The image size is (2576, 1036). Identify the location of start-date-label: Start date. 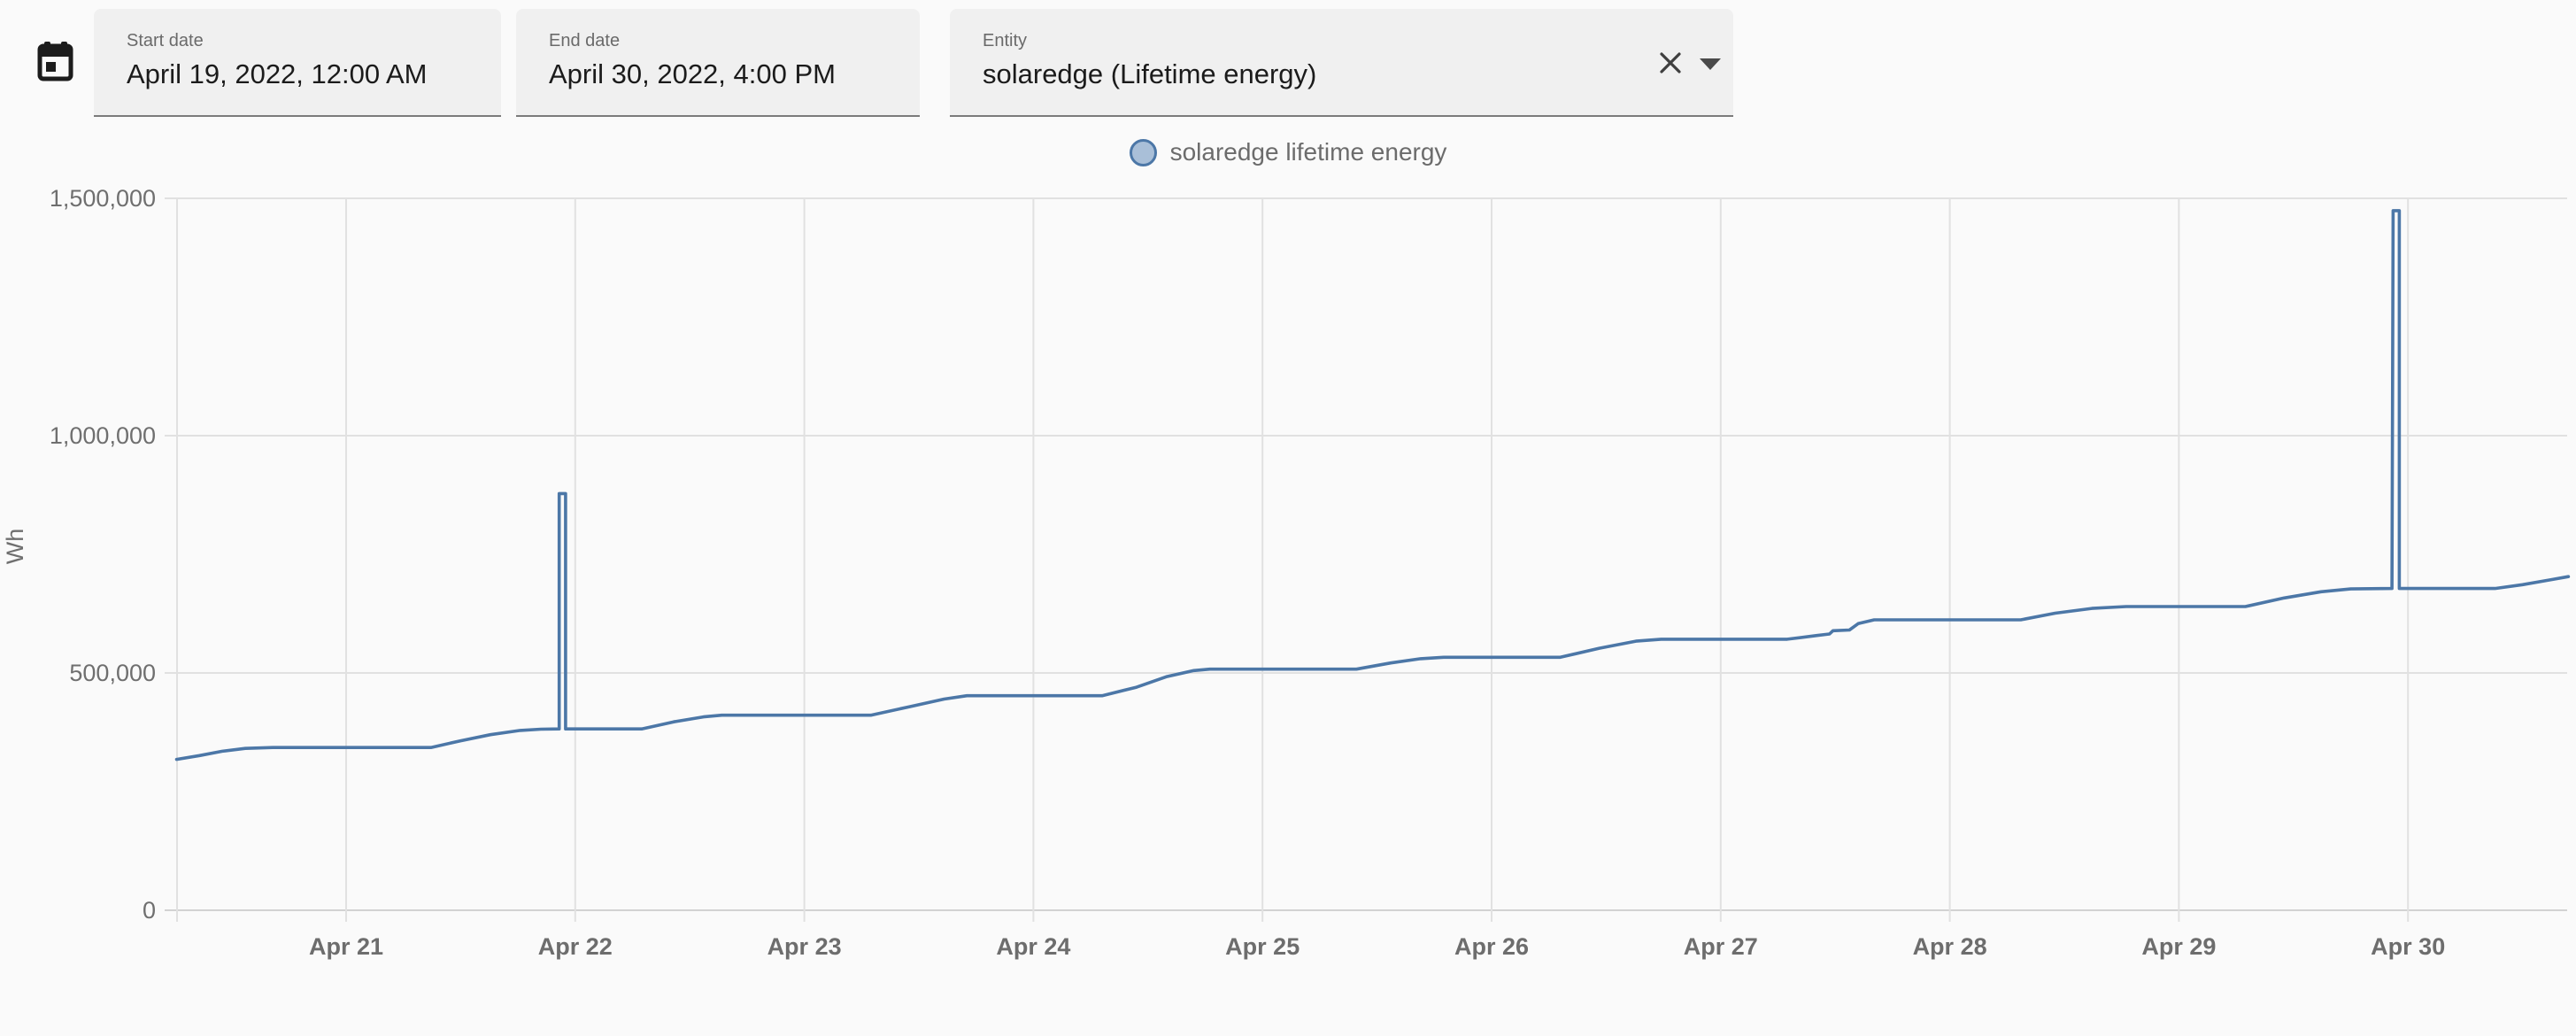
(165, 40).